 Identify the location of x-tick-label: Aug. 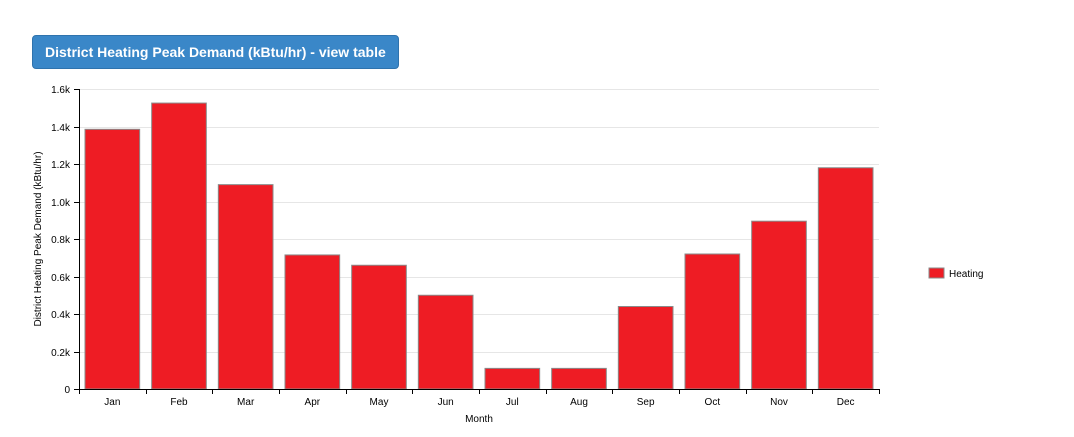
(579, 402).